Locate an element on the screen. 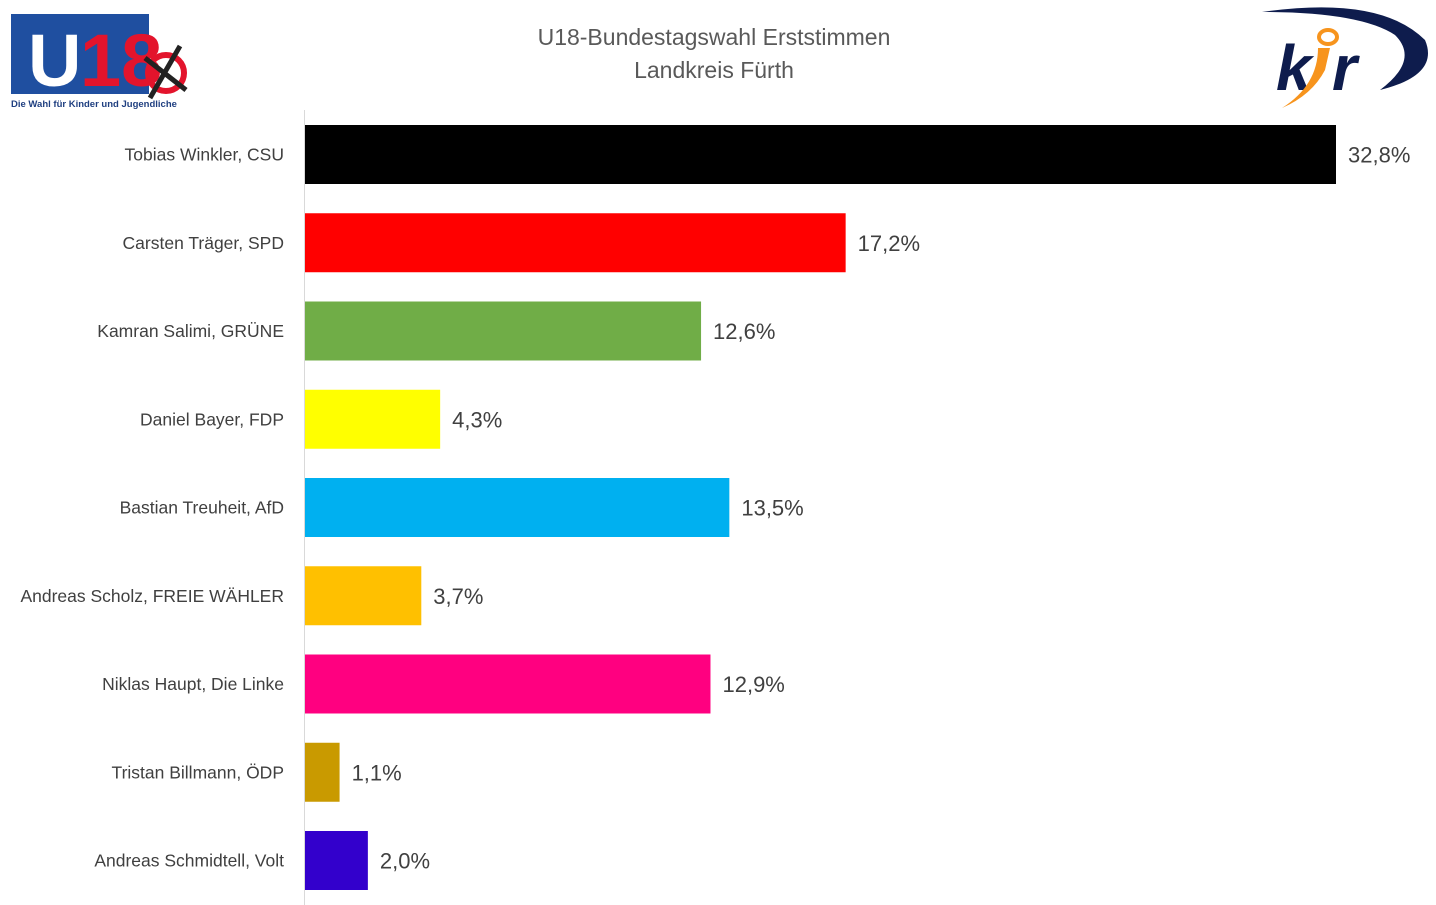  data-label: 12,9% is located at coordinates (753, 684).